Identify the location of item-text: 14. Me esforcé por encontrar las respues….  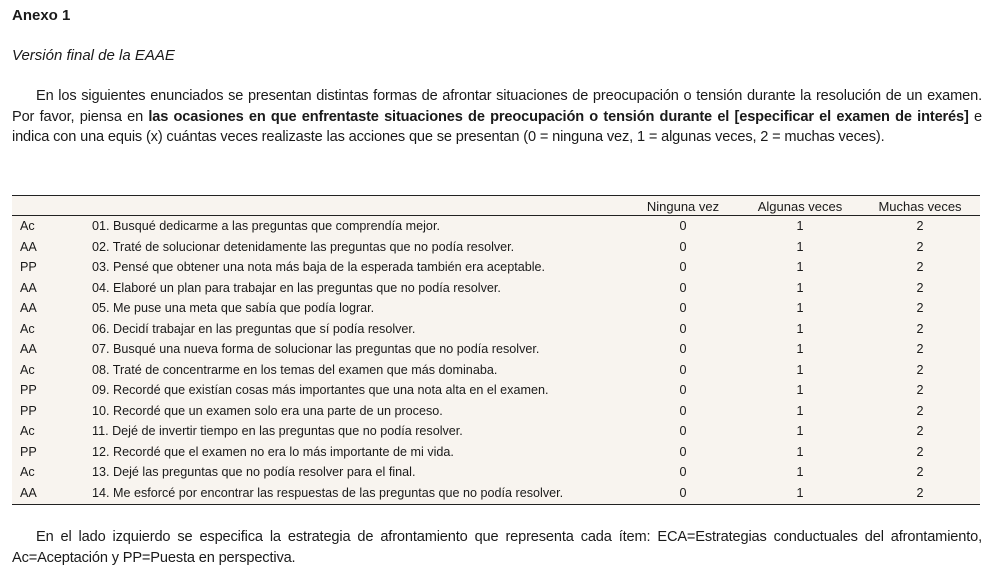
(328, 492).